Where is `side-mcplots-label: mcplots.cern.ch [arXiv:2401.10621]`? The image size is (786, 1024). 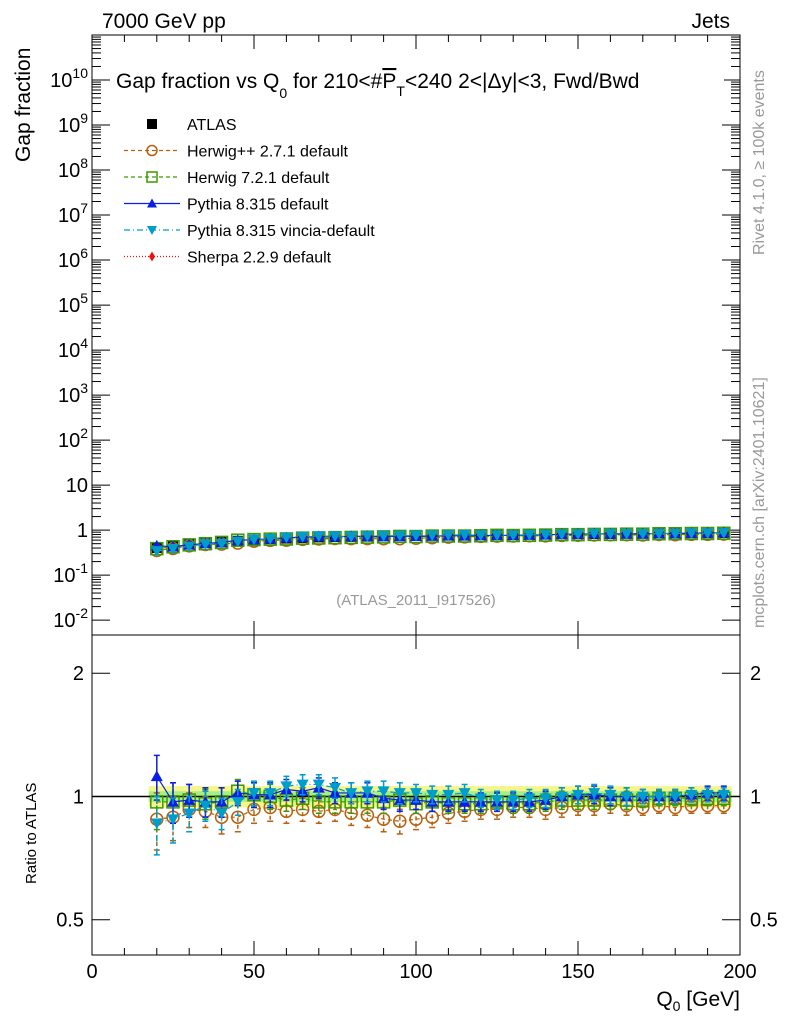 side-mcplots-label: mcplots.cern.ch [arXiv:2401.10621] is located at coordinates (759, 502).